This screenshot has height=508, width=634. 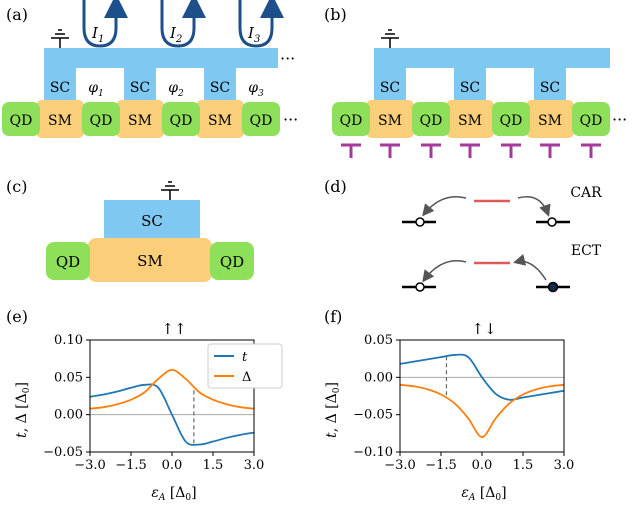 What do you see at coordinates (245, 357) in the screenshot?
I see `legend-label-t: t` at bounding box center [245, 357].